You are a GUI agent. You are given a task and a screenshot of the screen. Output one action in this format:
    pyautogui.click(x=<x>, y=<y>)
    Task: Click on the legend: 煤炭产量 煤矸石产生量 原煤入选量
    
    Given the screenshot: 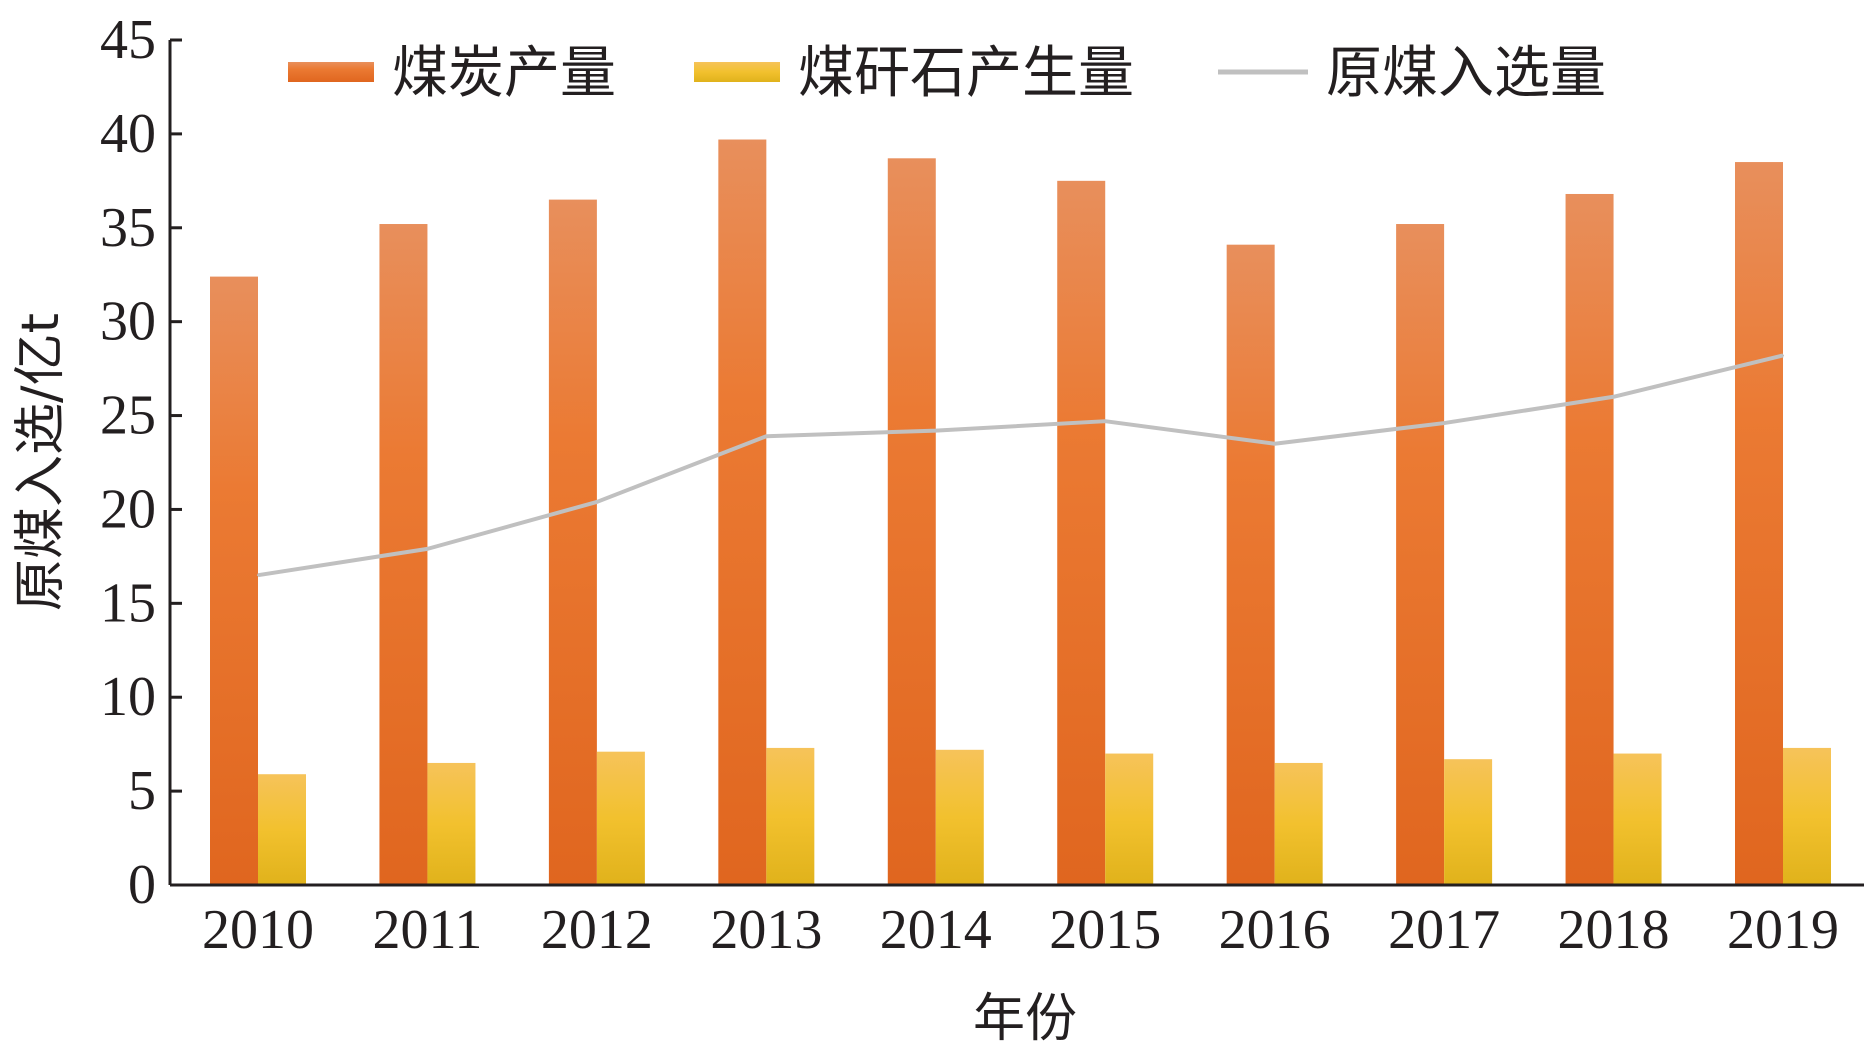 What is the action you would take?
    pyautogui.click(x=947, y=73)
    